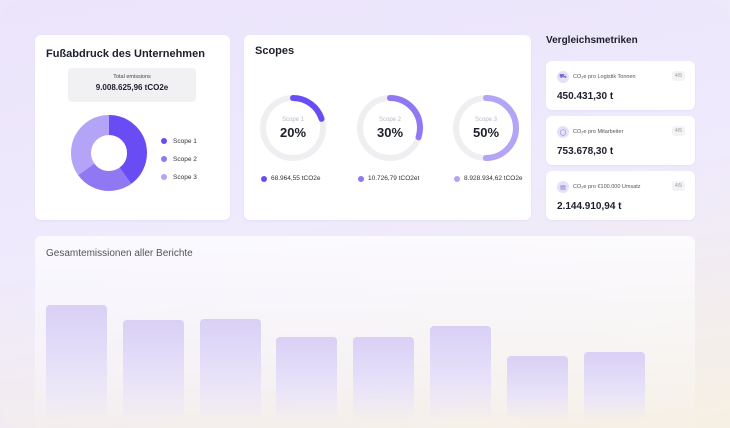  Describe the element at coordinates (185, 141) in the screenshot. I see `legend-label: Scope 1` at that location.